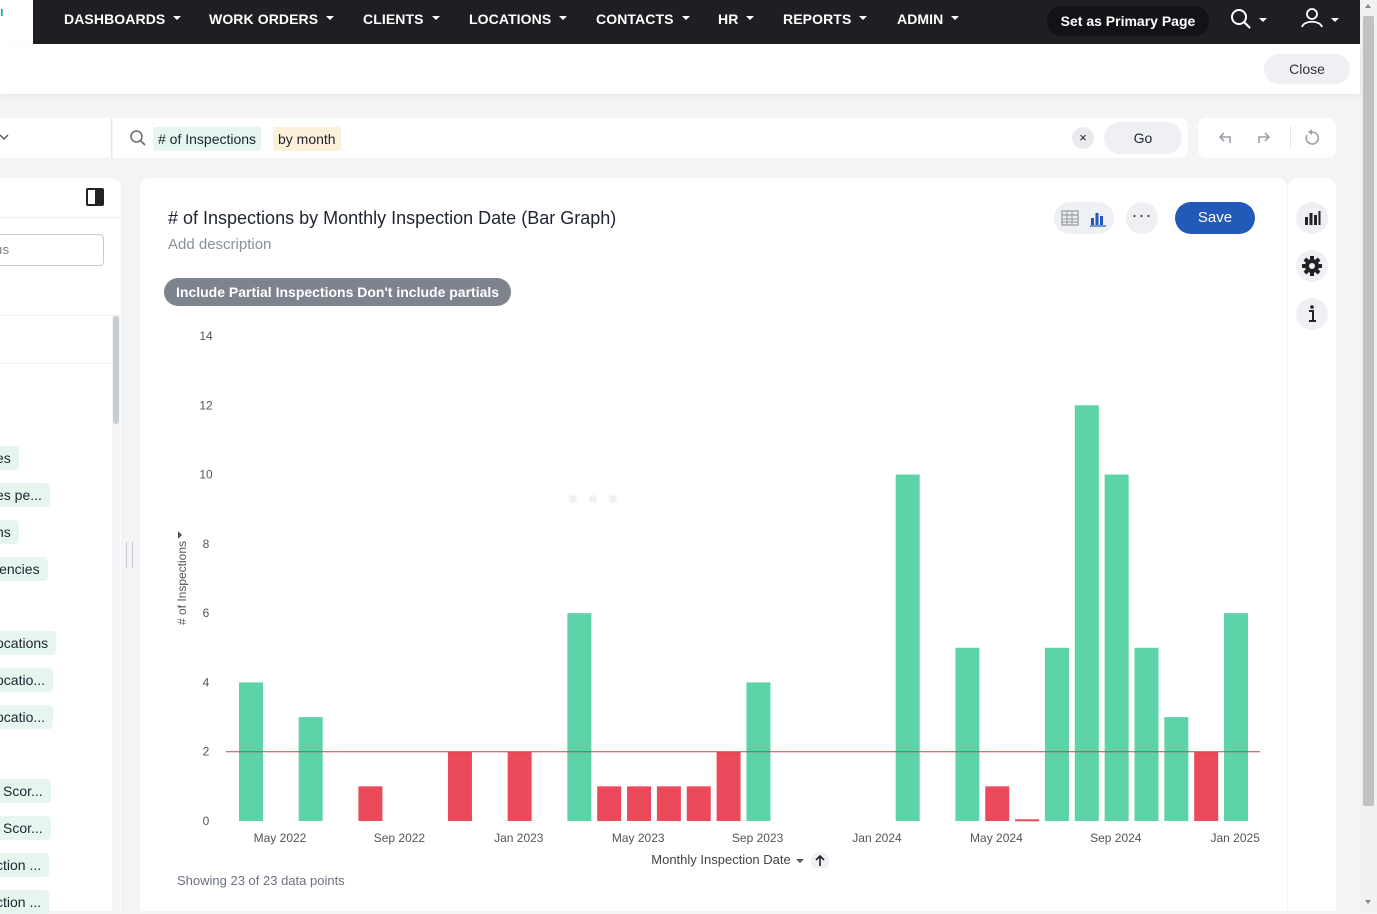  I want to click on data-points-status: Showing 23 of 23 data points, so click(261, 880).